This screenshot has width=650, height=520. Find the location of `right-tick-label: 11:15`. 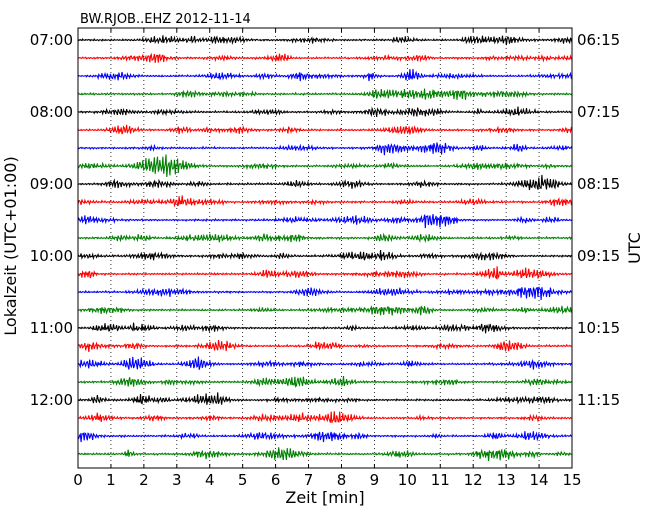

right-tick-label: 11:15 is located at coordinates (598, 400).